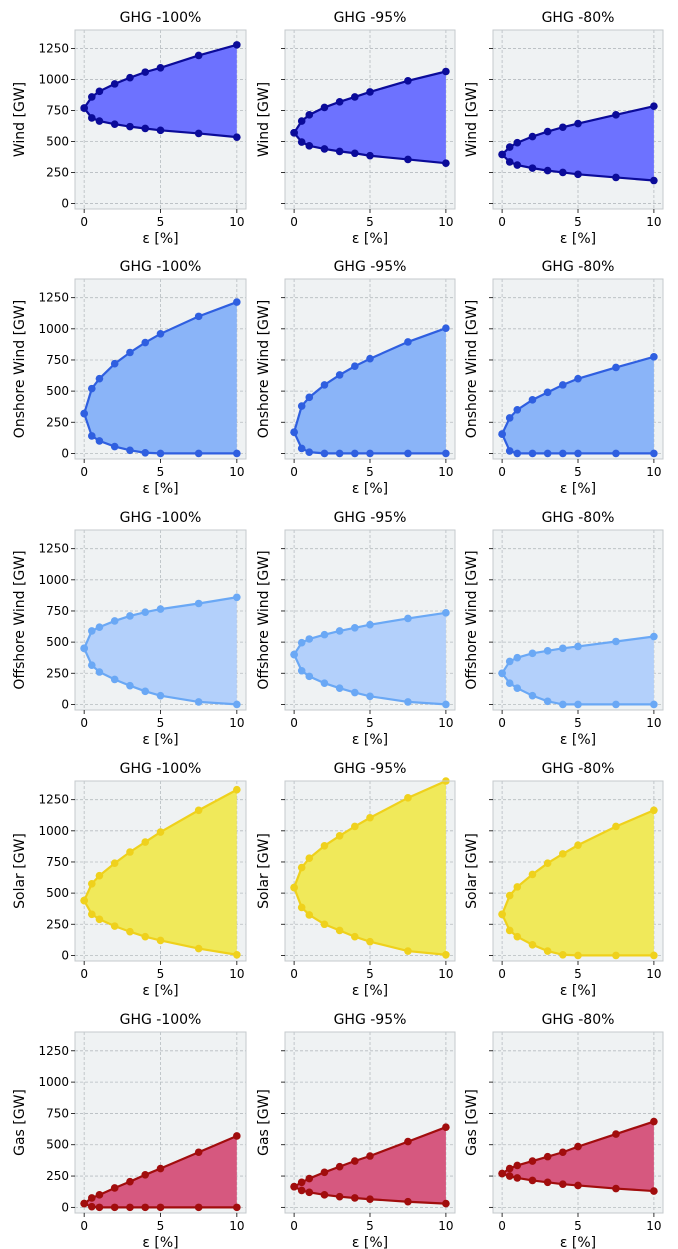  What do you see at coordinates (578, 18) in the screenshot?
I see `chart-title: GHG -80%` at bounding box center [578, 18].